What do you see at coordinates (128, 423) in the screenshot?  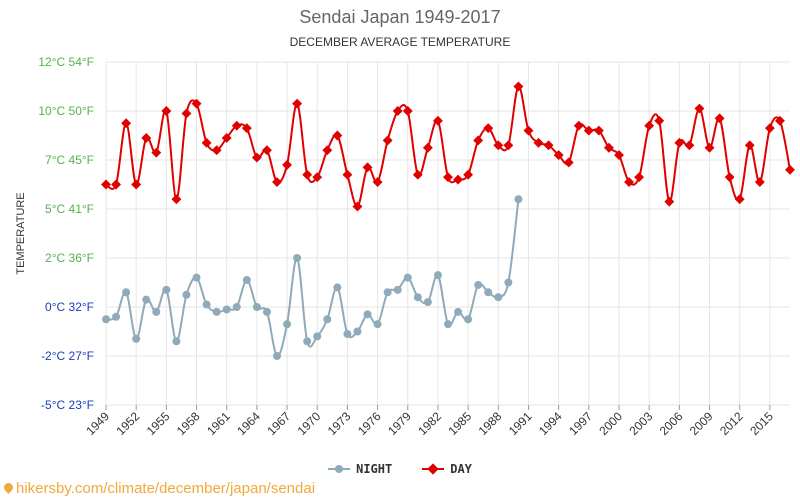 I see `x-tick-label: 1952` at bounding box center [128, 423].